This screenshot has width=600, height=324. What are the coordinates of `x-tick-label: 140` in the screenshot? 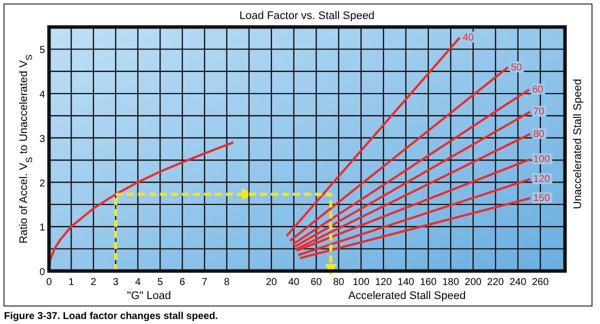 It's located at (406, 282).